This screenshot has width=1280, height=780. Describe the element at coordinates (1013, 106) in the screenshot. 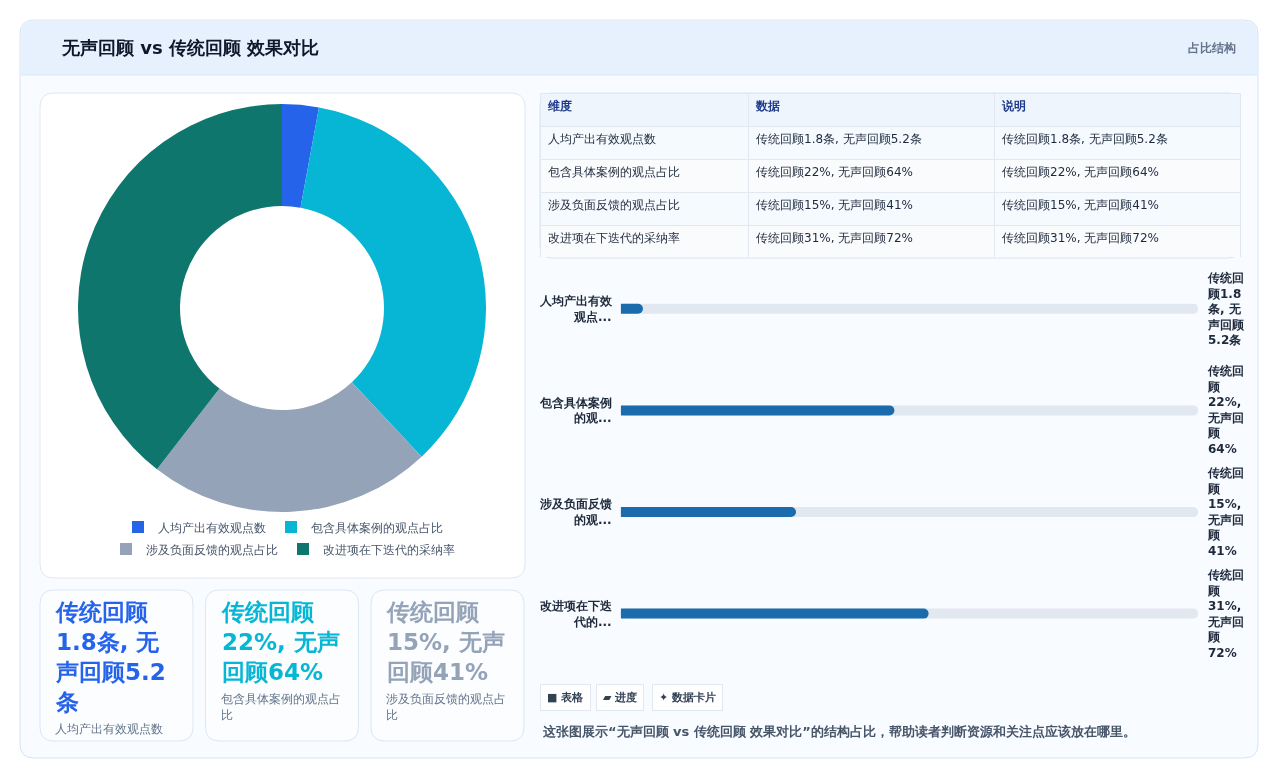

I see `category-label: 说明` at that location.